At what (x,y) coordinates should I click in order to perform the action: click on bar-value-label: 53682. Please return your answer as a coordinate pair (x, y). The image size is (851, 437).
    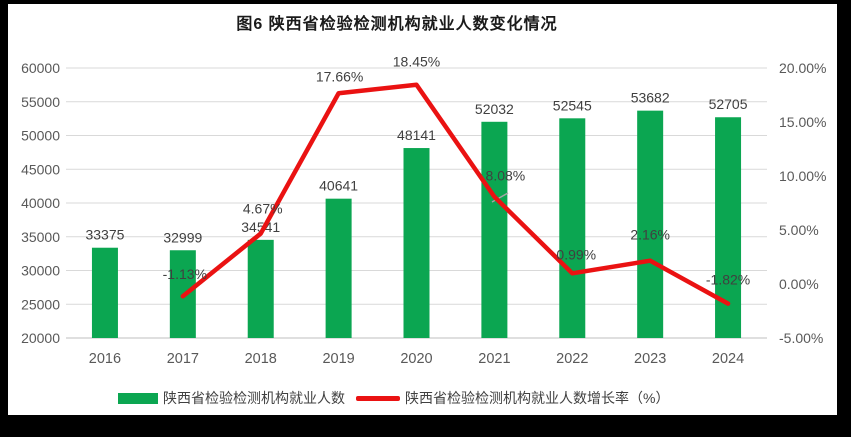
    Looking at the image, I should click on (650, 98).